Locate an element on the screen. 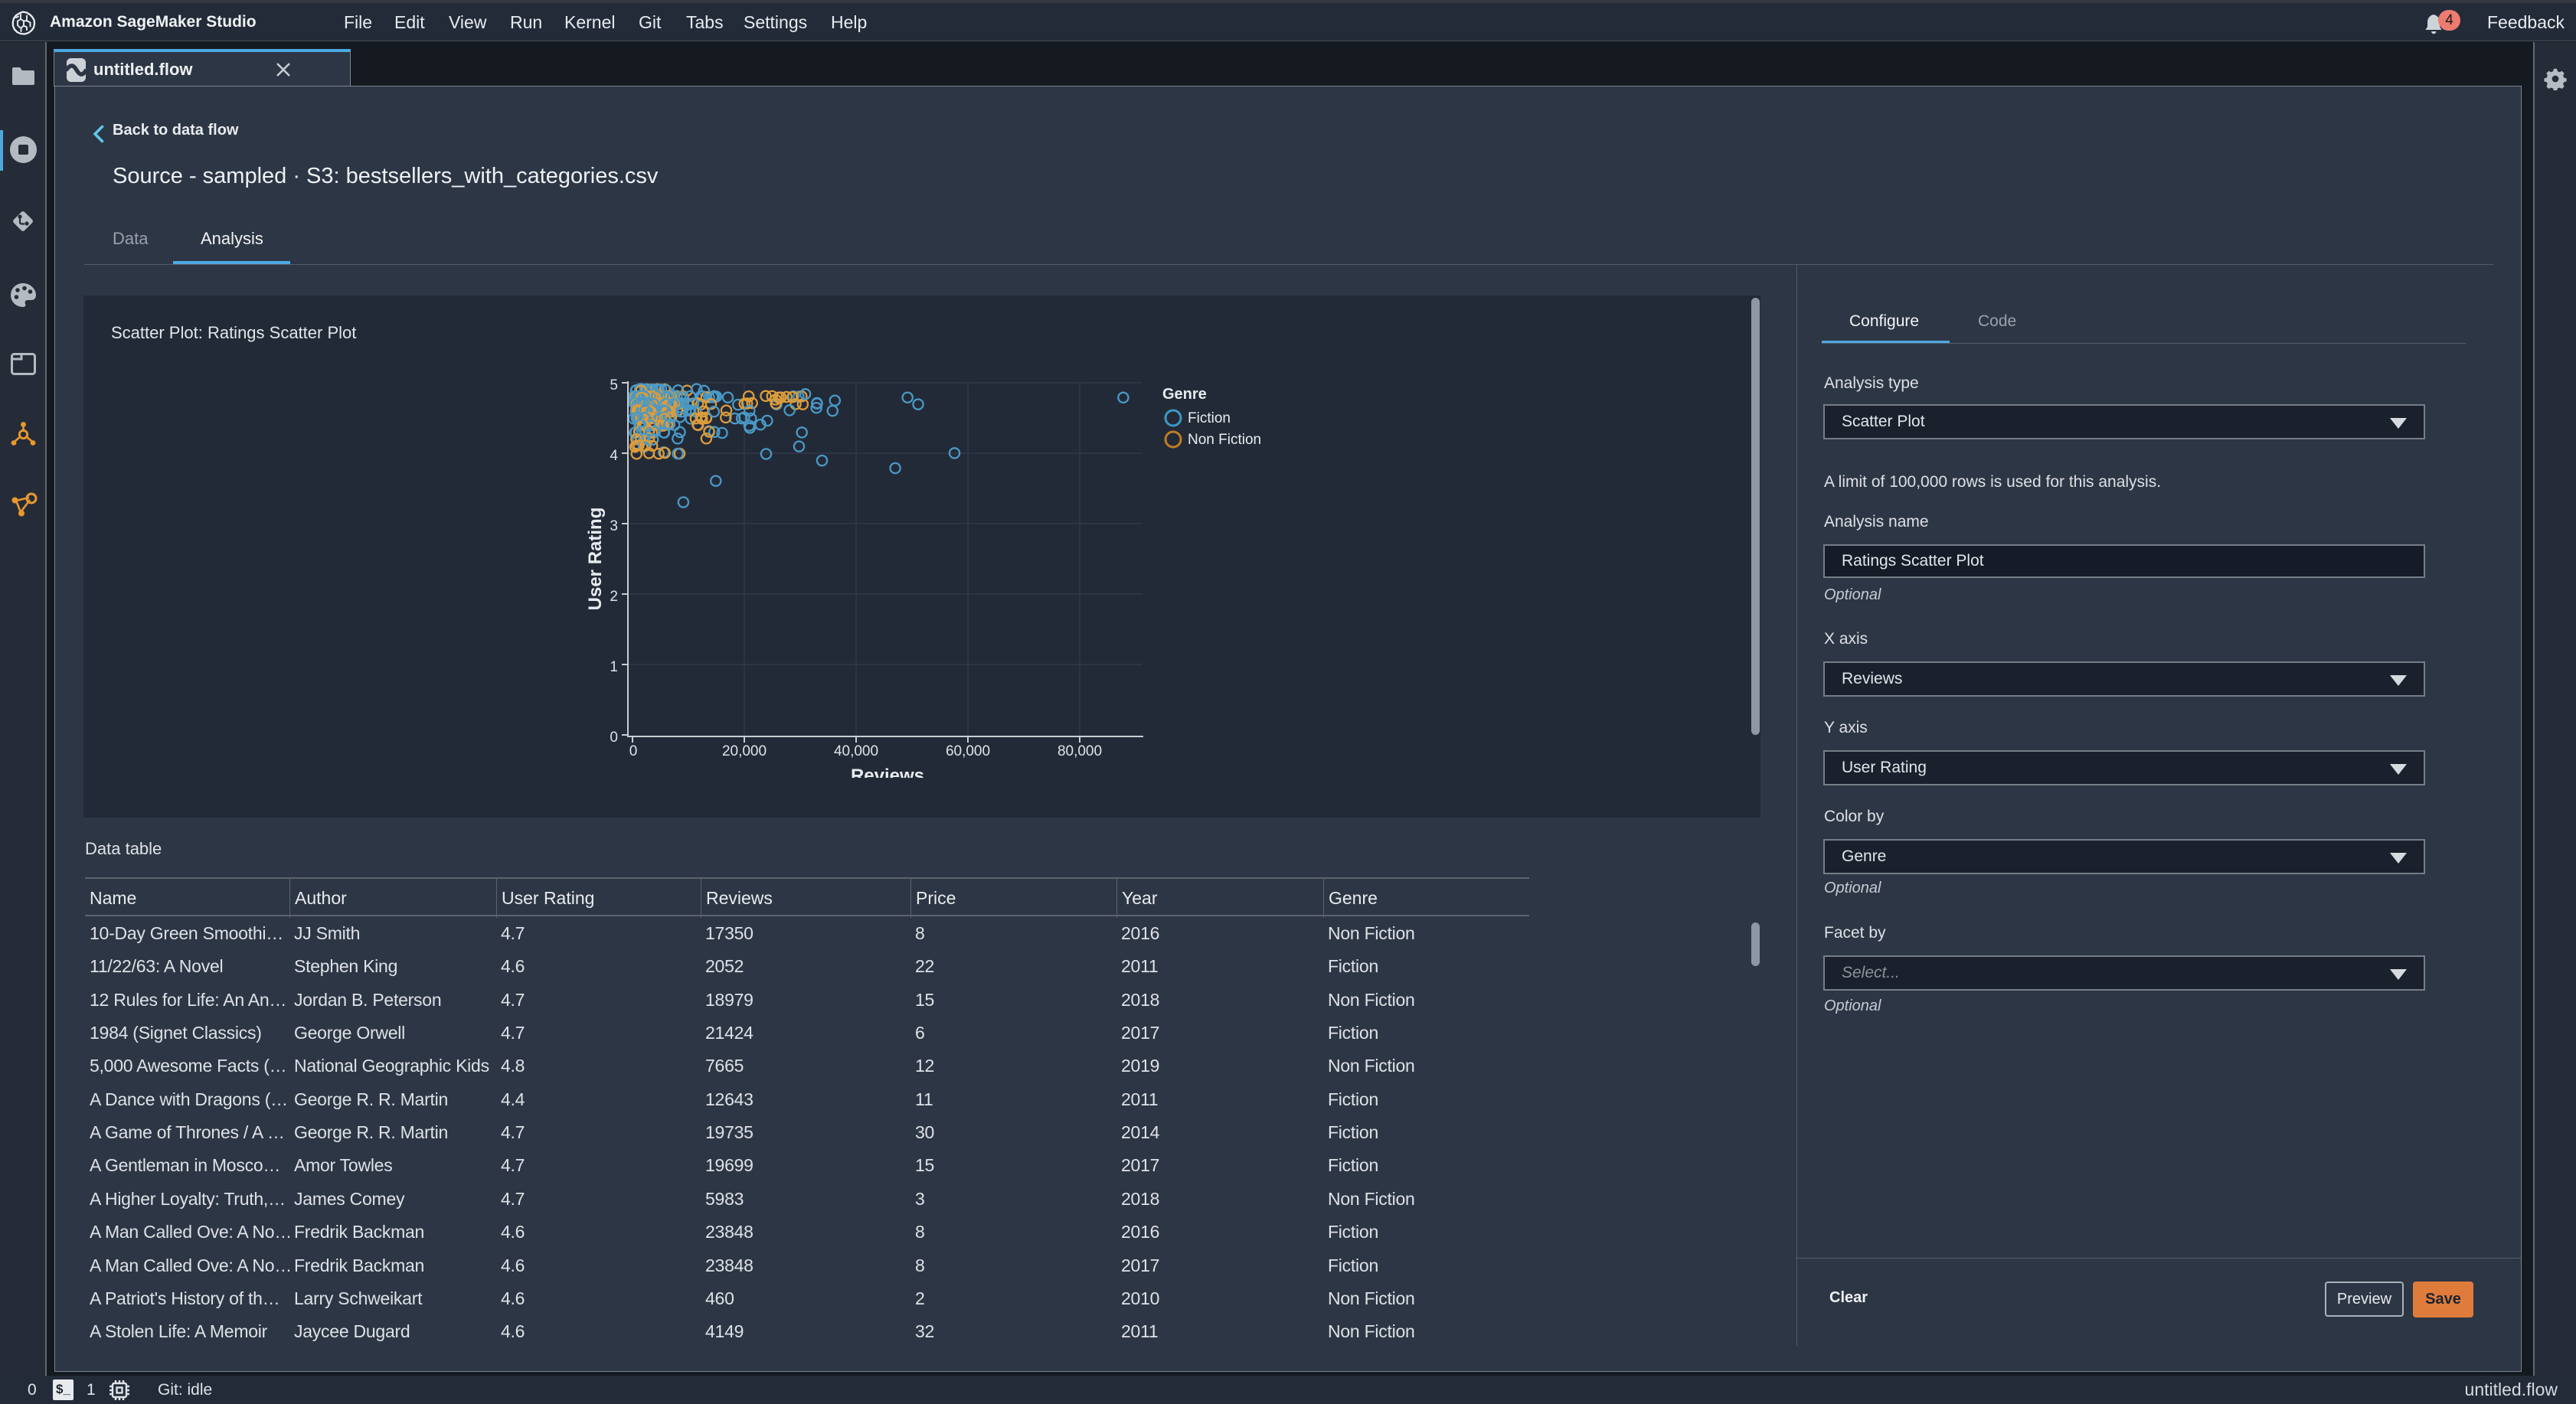 The image size is (2576, 1404). svg-text: 5 is located at coordinates (614, 385).